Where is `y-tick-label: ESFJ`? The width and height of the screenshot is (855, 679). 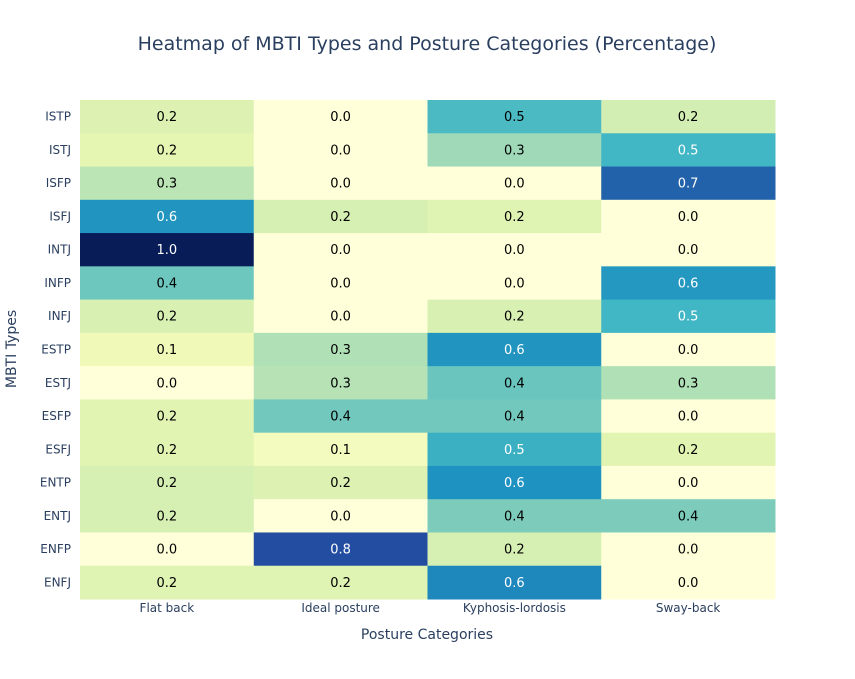
y-tick-label: ESFJ is located at coordinates (58, 449).